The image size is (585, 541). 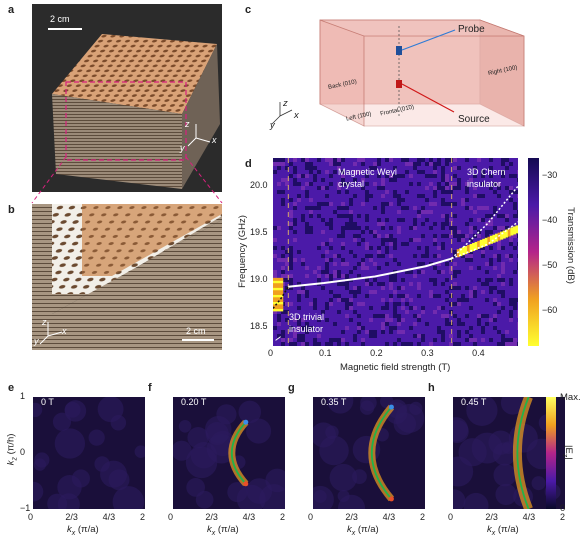 What do you see at coordinates (83, 530) in the screenshot?
I see `efgh-xlabel: kx (π/a)` at bounding box center [83, 530].